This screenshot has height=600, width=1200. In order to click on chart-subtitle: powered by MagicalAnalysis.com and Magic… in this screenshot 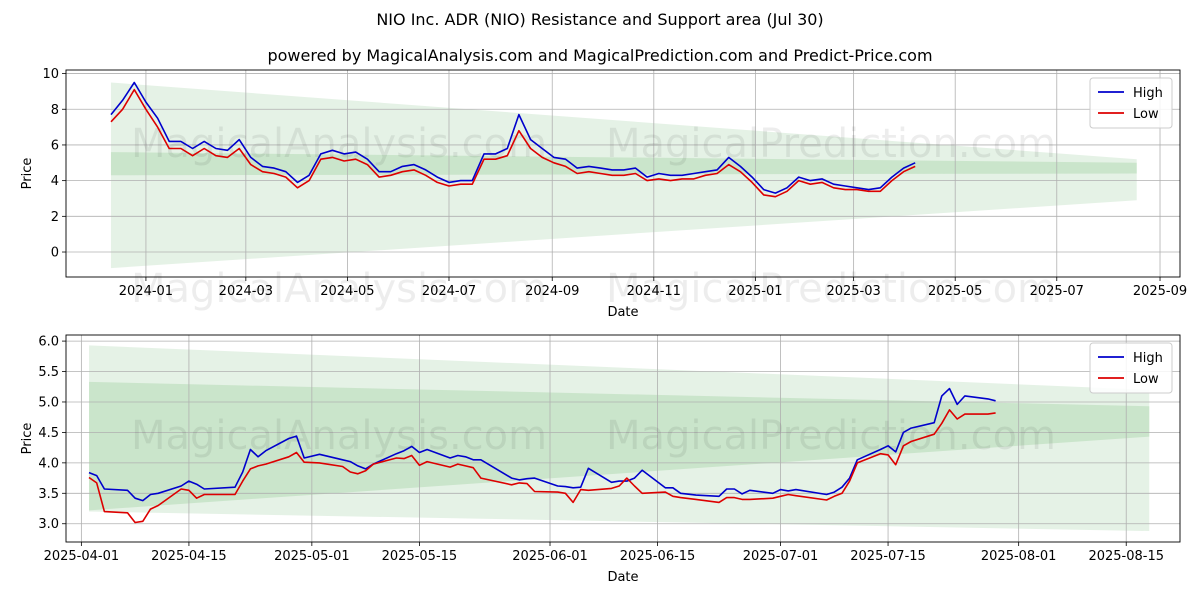, I will do `click(600, 55)`.